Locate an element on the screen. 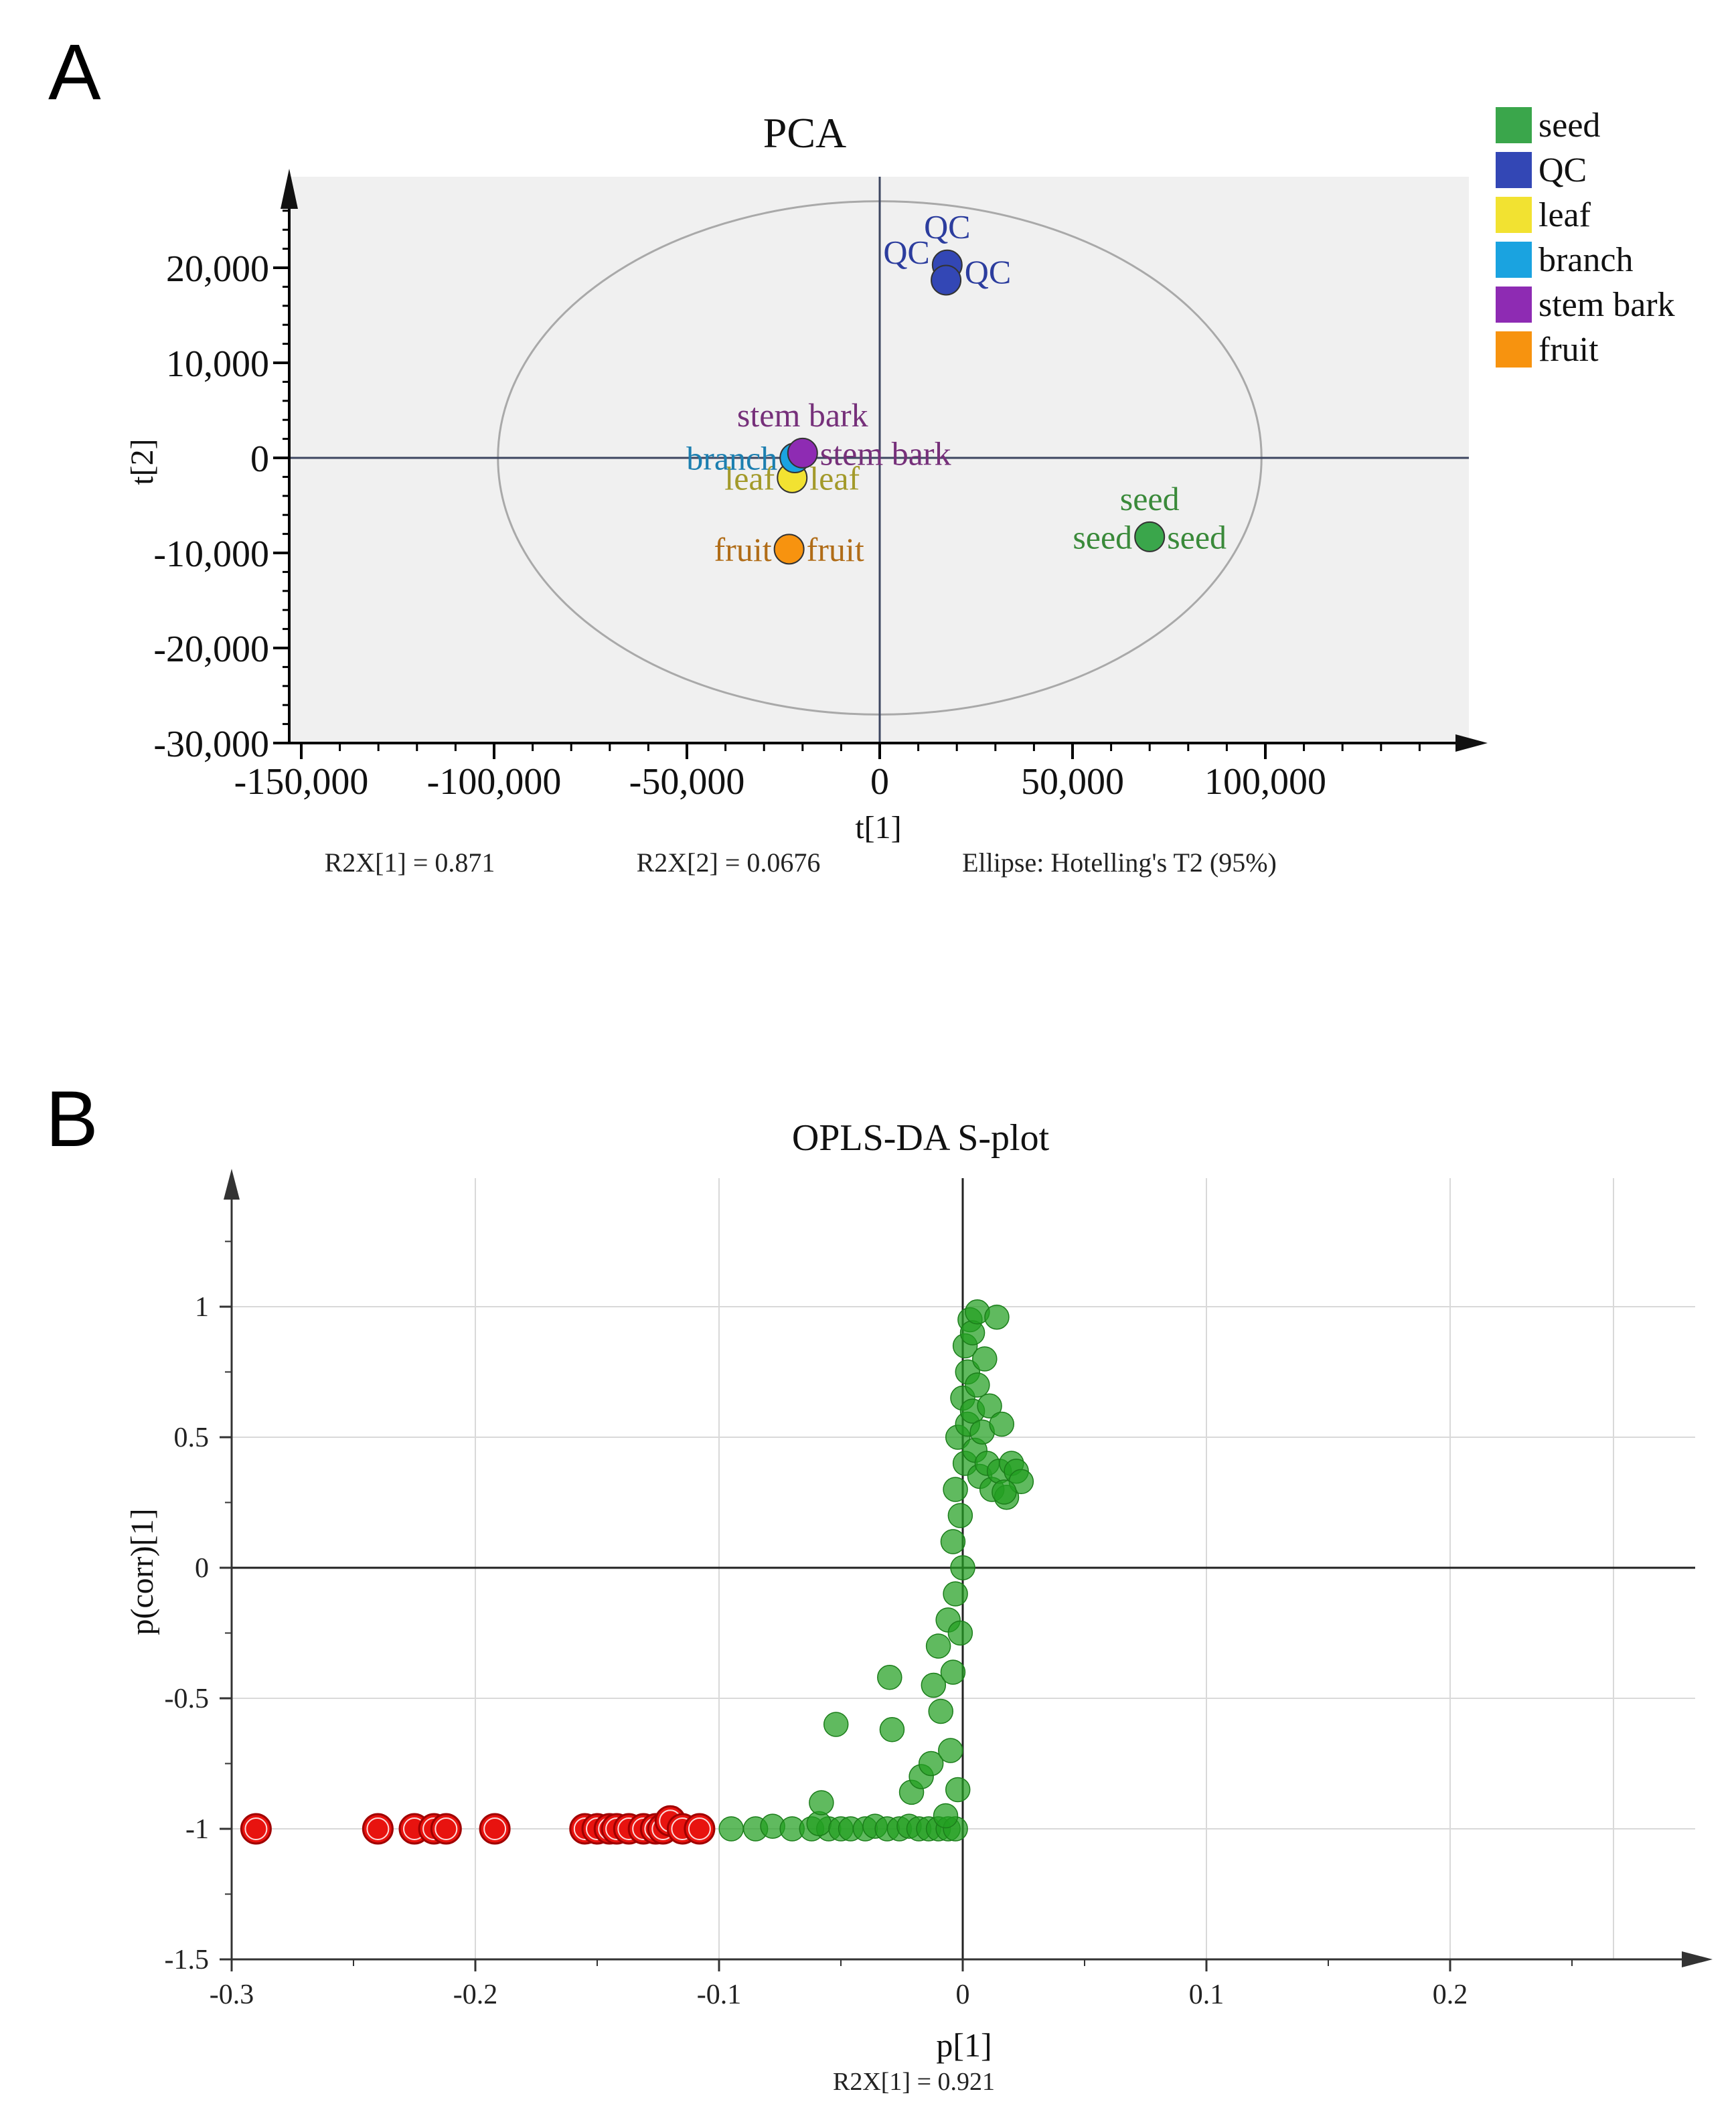 The width and height of the screenshot is (1736, 2114). panel-label-b: B is located at coordinates (72, 1119).